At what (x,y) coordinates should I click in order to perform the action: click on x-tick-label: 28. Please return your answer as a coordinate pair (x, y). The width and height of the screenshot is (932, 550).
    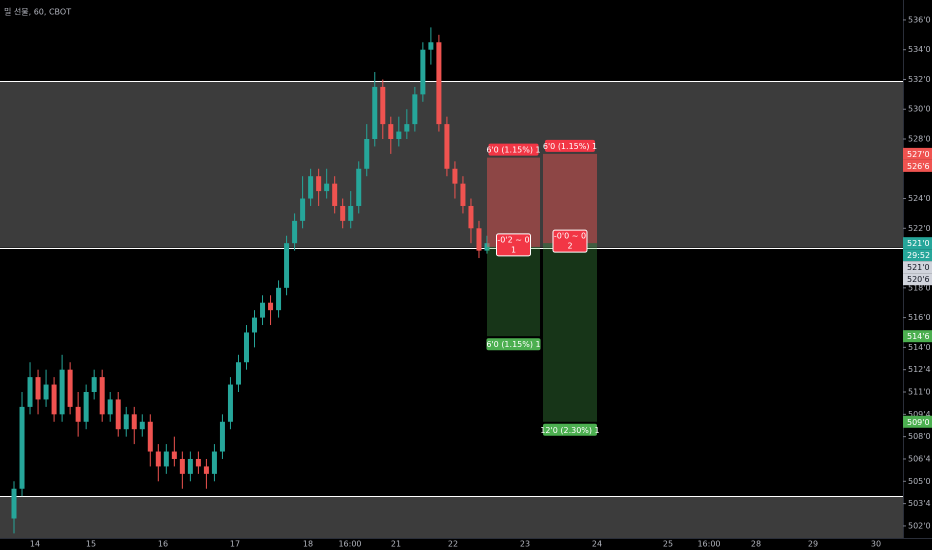
    Looking at the image, I should click on (756, 544).